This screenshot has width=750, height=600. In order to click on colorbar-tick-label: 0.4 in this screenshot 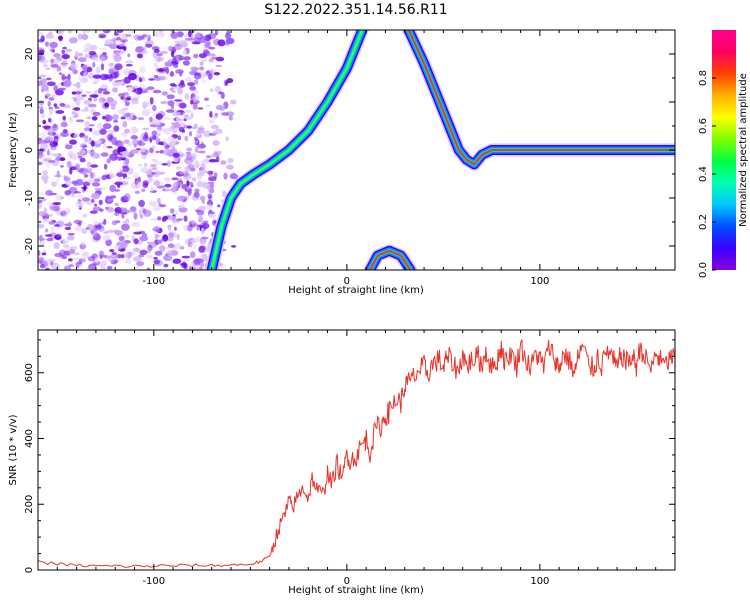, I will do `click(703, 174)`.